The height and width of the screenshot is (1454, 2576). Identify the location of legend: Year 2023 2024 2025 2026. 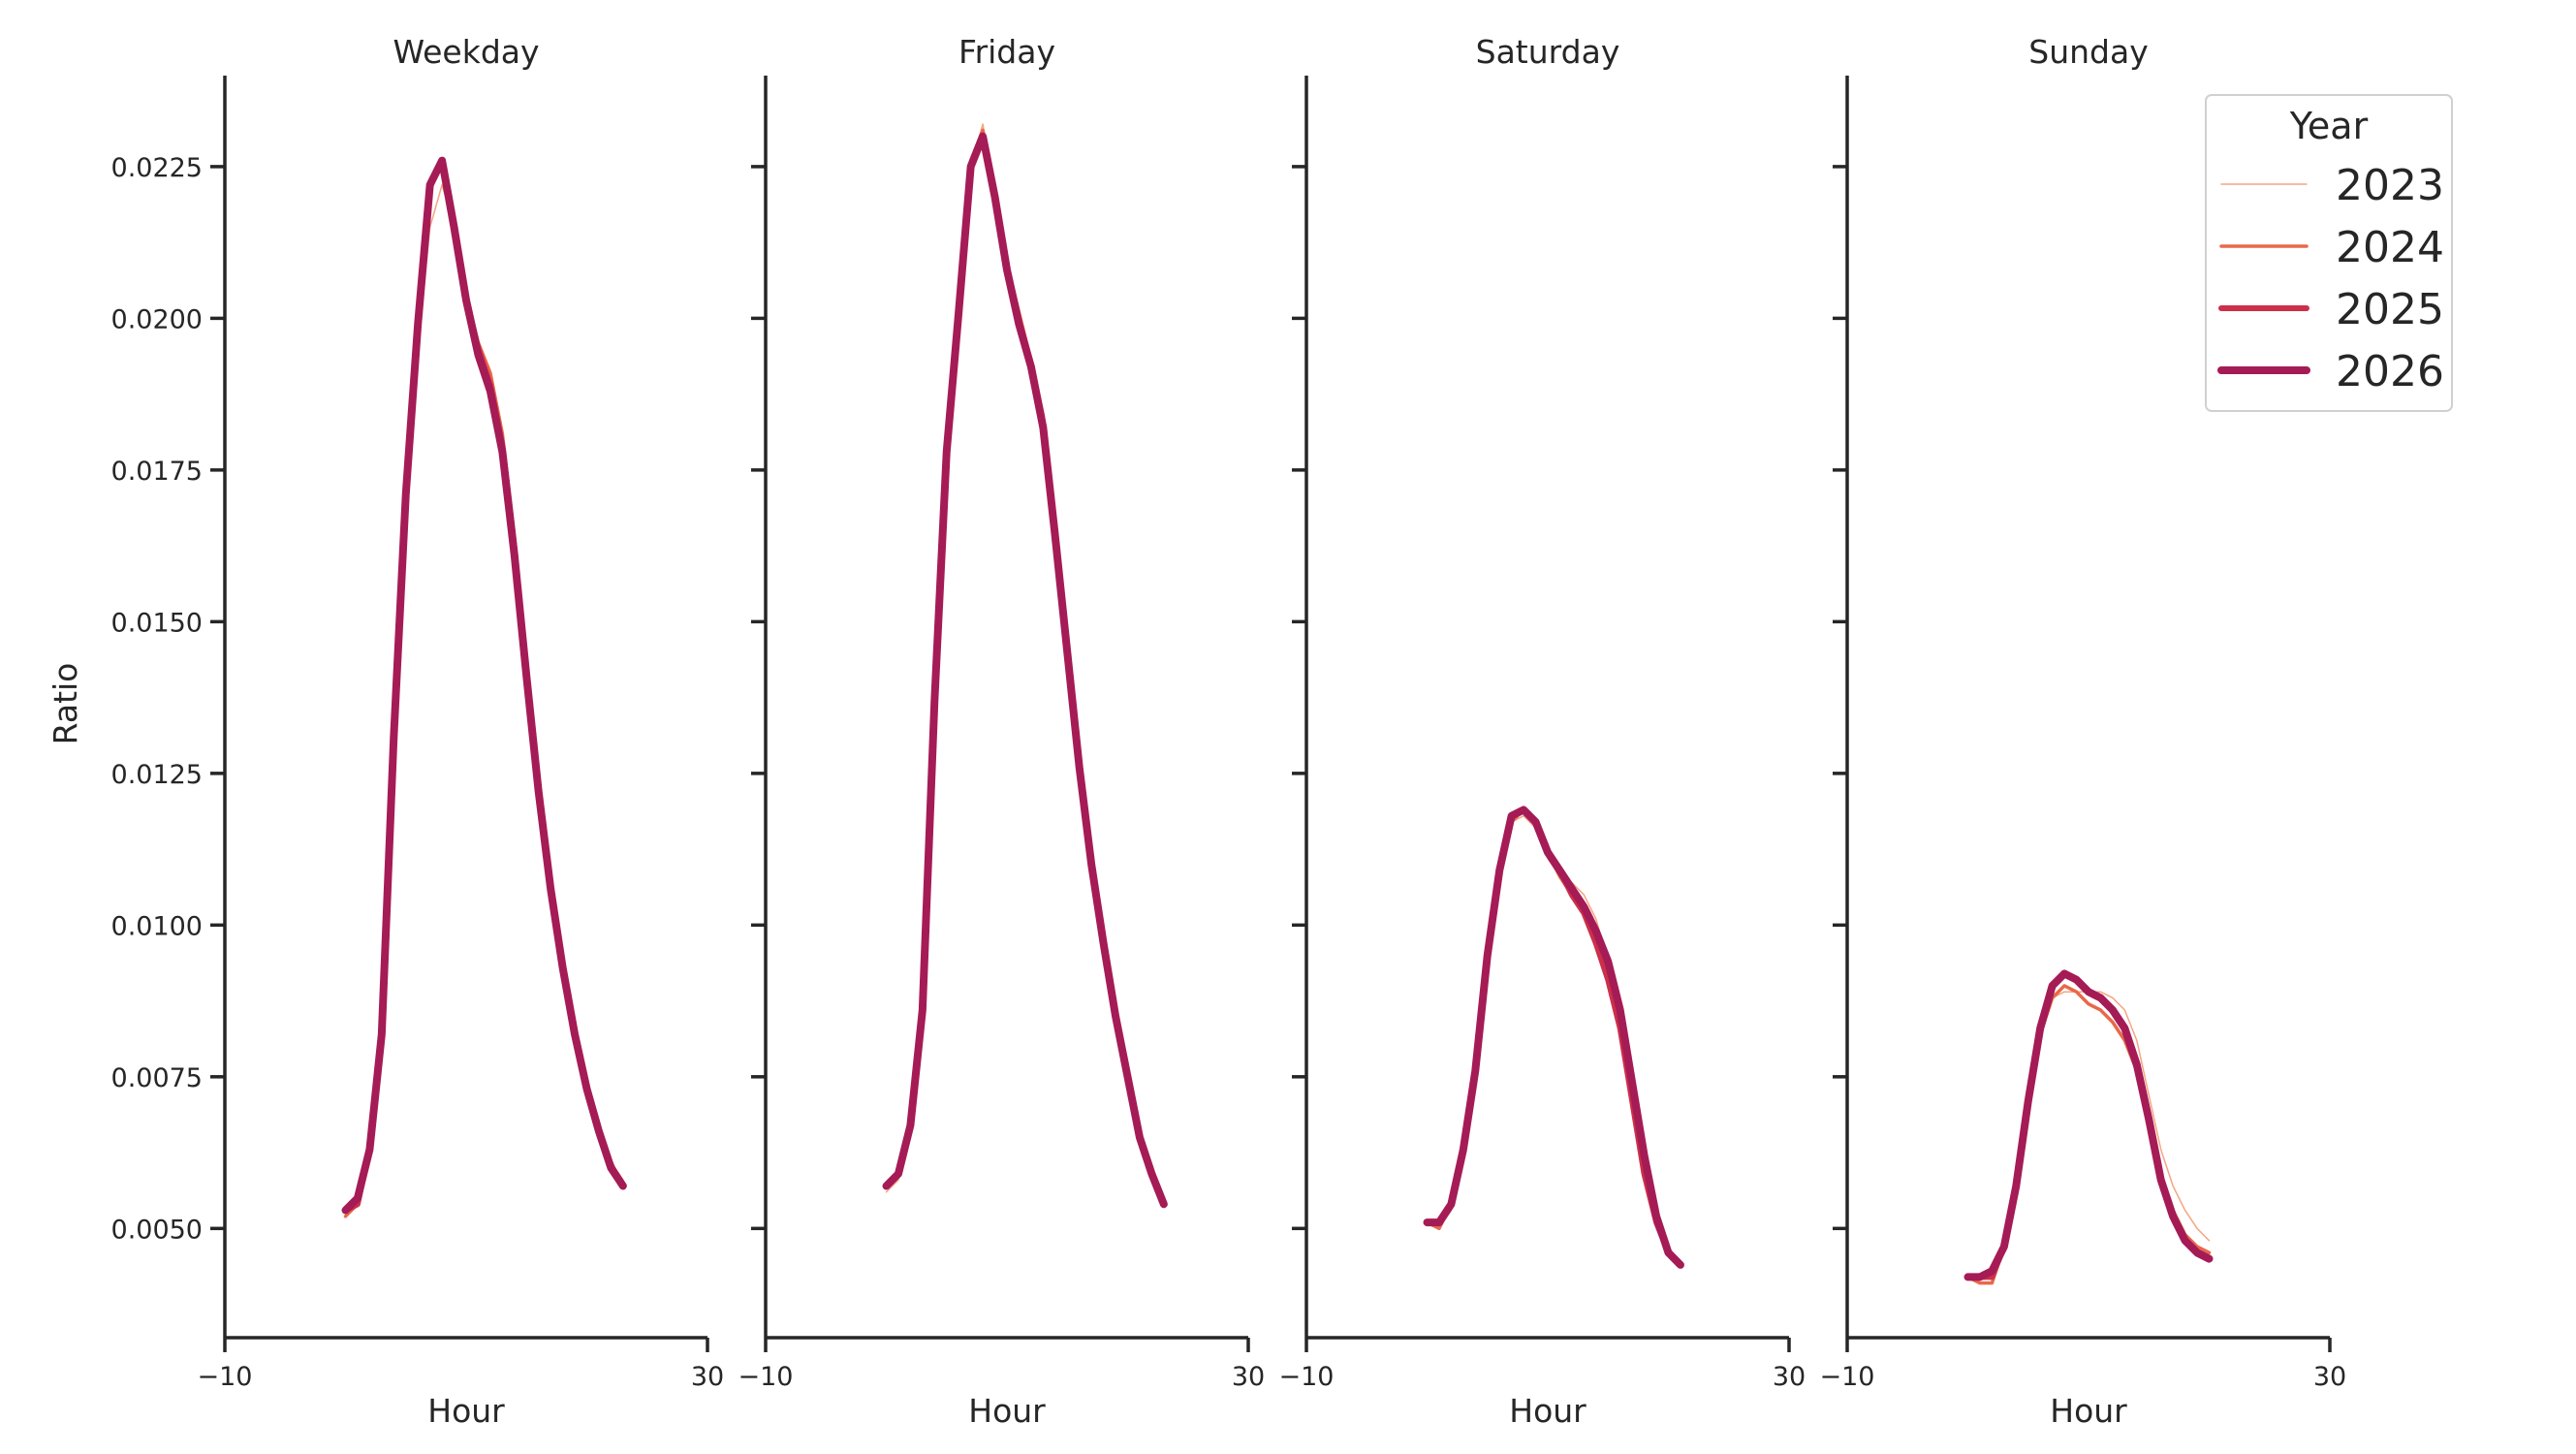
(2329, 253).